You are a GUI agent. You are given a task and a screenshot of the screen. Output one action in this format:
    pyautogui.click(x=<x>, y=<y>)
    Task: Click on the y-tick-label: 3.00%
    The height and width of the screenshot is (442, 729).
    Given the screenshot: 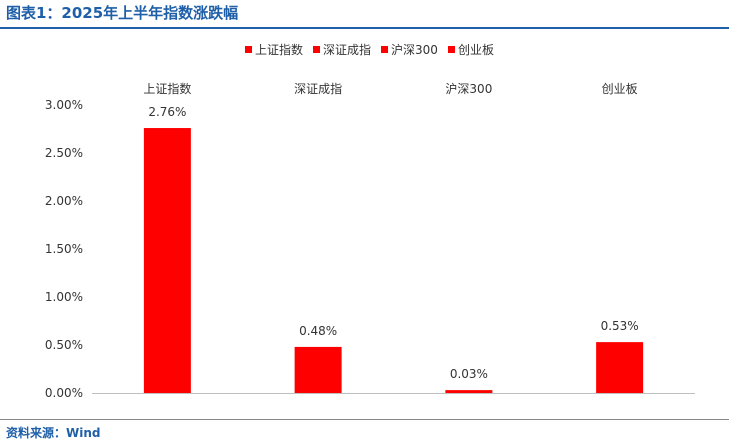 What is the action you would take?
    pyautogui.click(x=64, y=105)
    